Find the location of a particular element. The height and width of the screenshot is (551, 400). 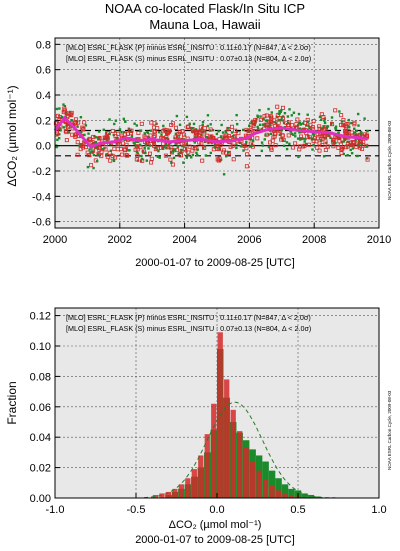

x-tick-label: 2006 is located at coordinates (249, 240).